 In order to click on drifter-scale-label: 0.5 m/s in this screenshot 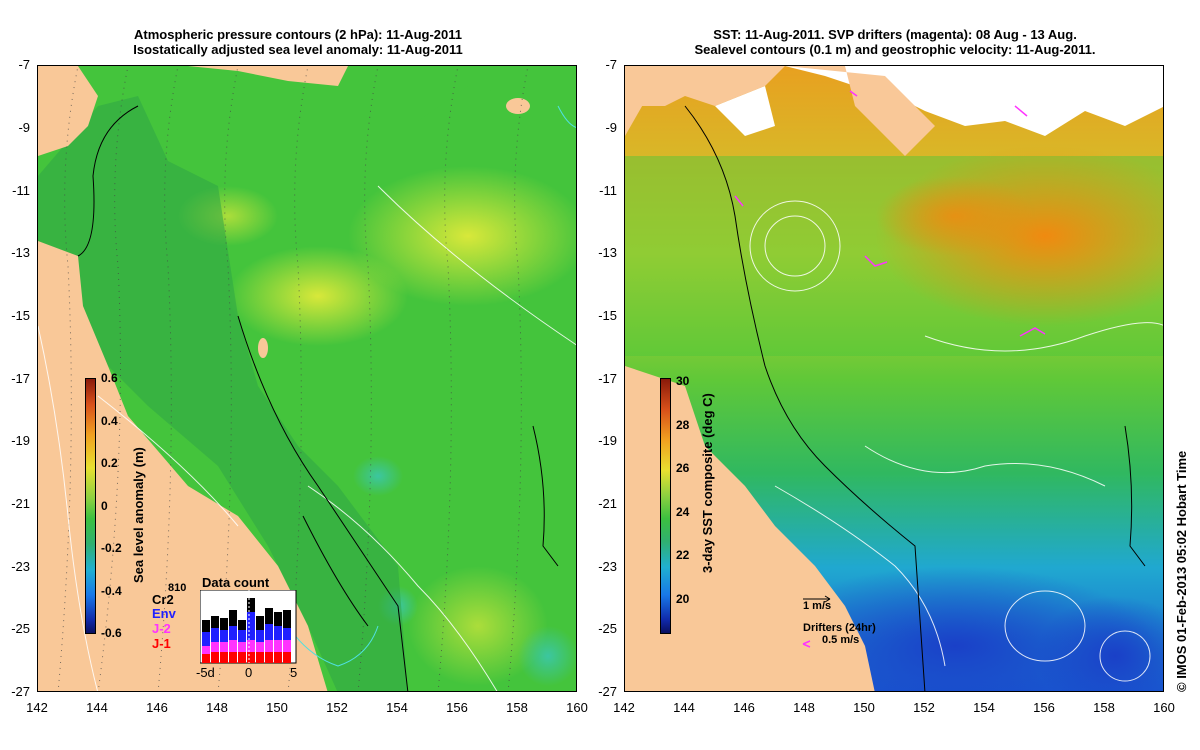, I will do `click(841, 640)`.